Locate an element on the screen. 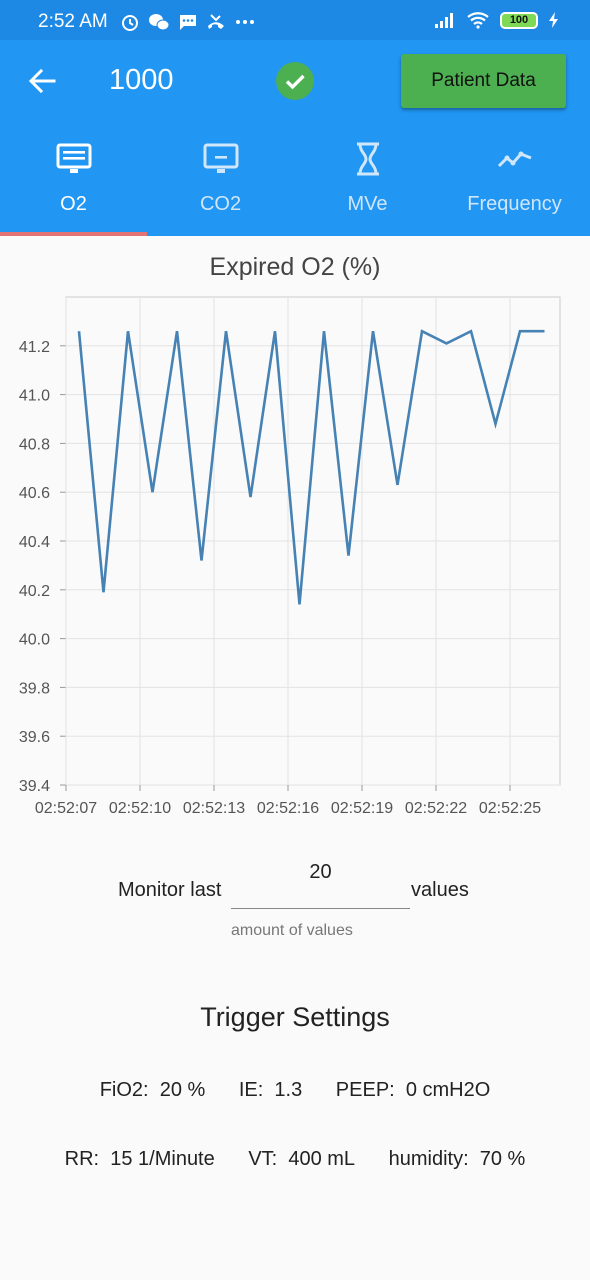  wechat-icon is located at coordinates (159, 22).